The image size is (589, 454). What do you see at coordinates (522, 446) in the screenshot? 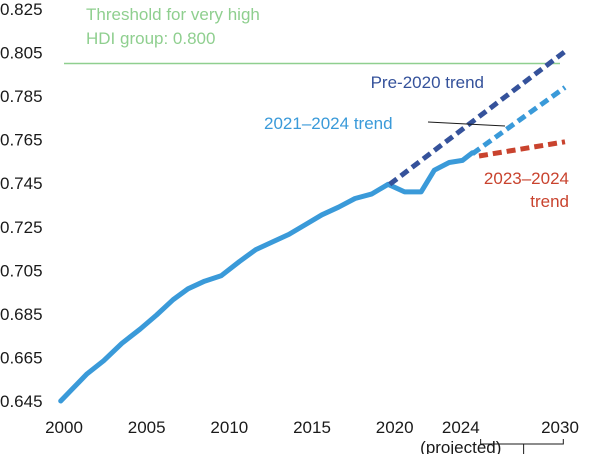
I see `projection-bracket` at bounding box center [522, 446].